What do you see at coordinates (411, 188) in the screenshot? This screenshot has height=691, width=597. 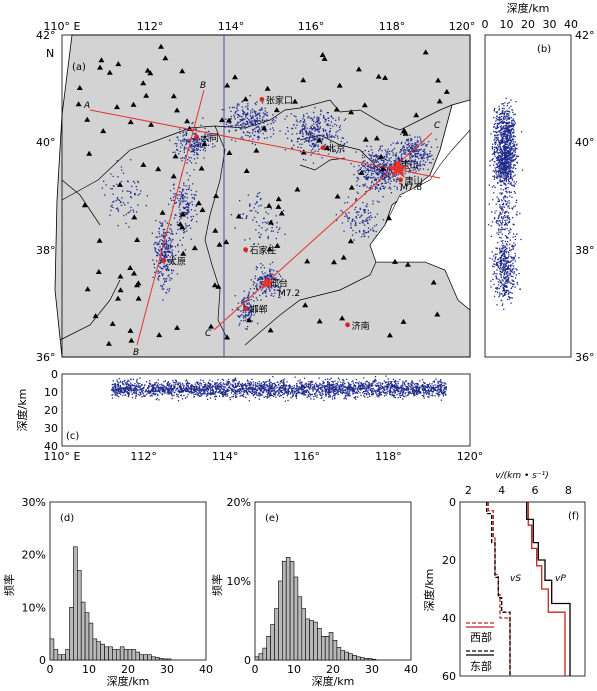 I see `magnitude-label: M7.8` at bounding box center [411, 188].